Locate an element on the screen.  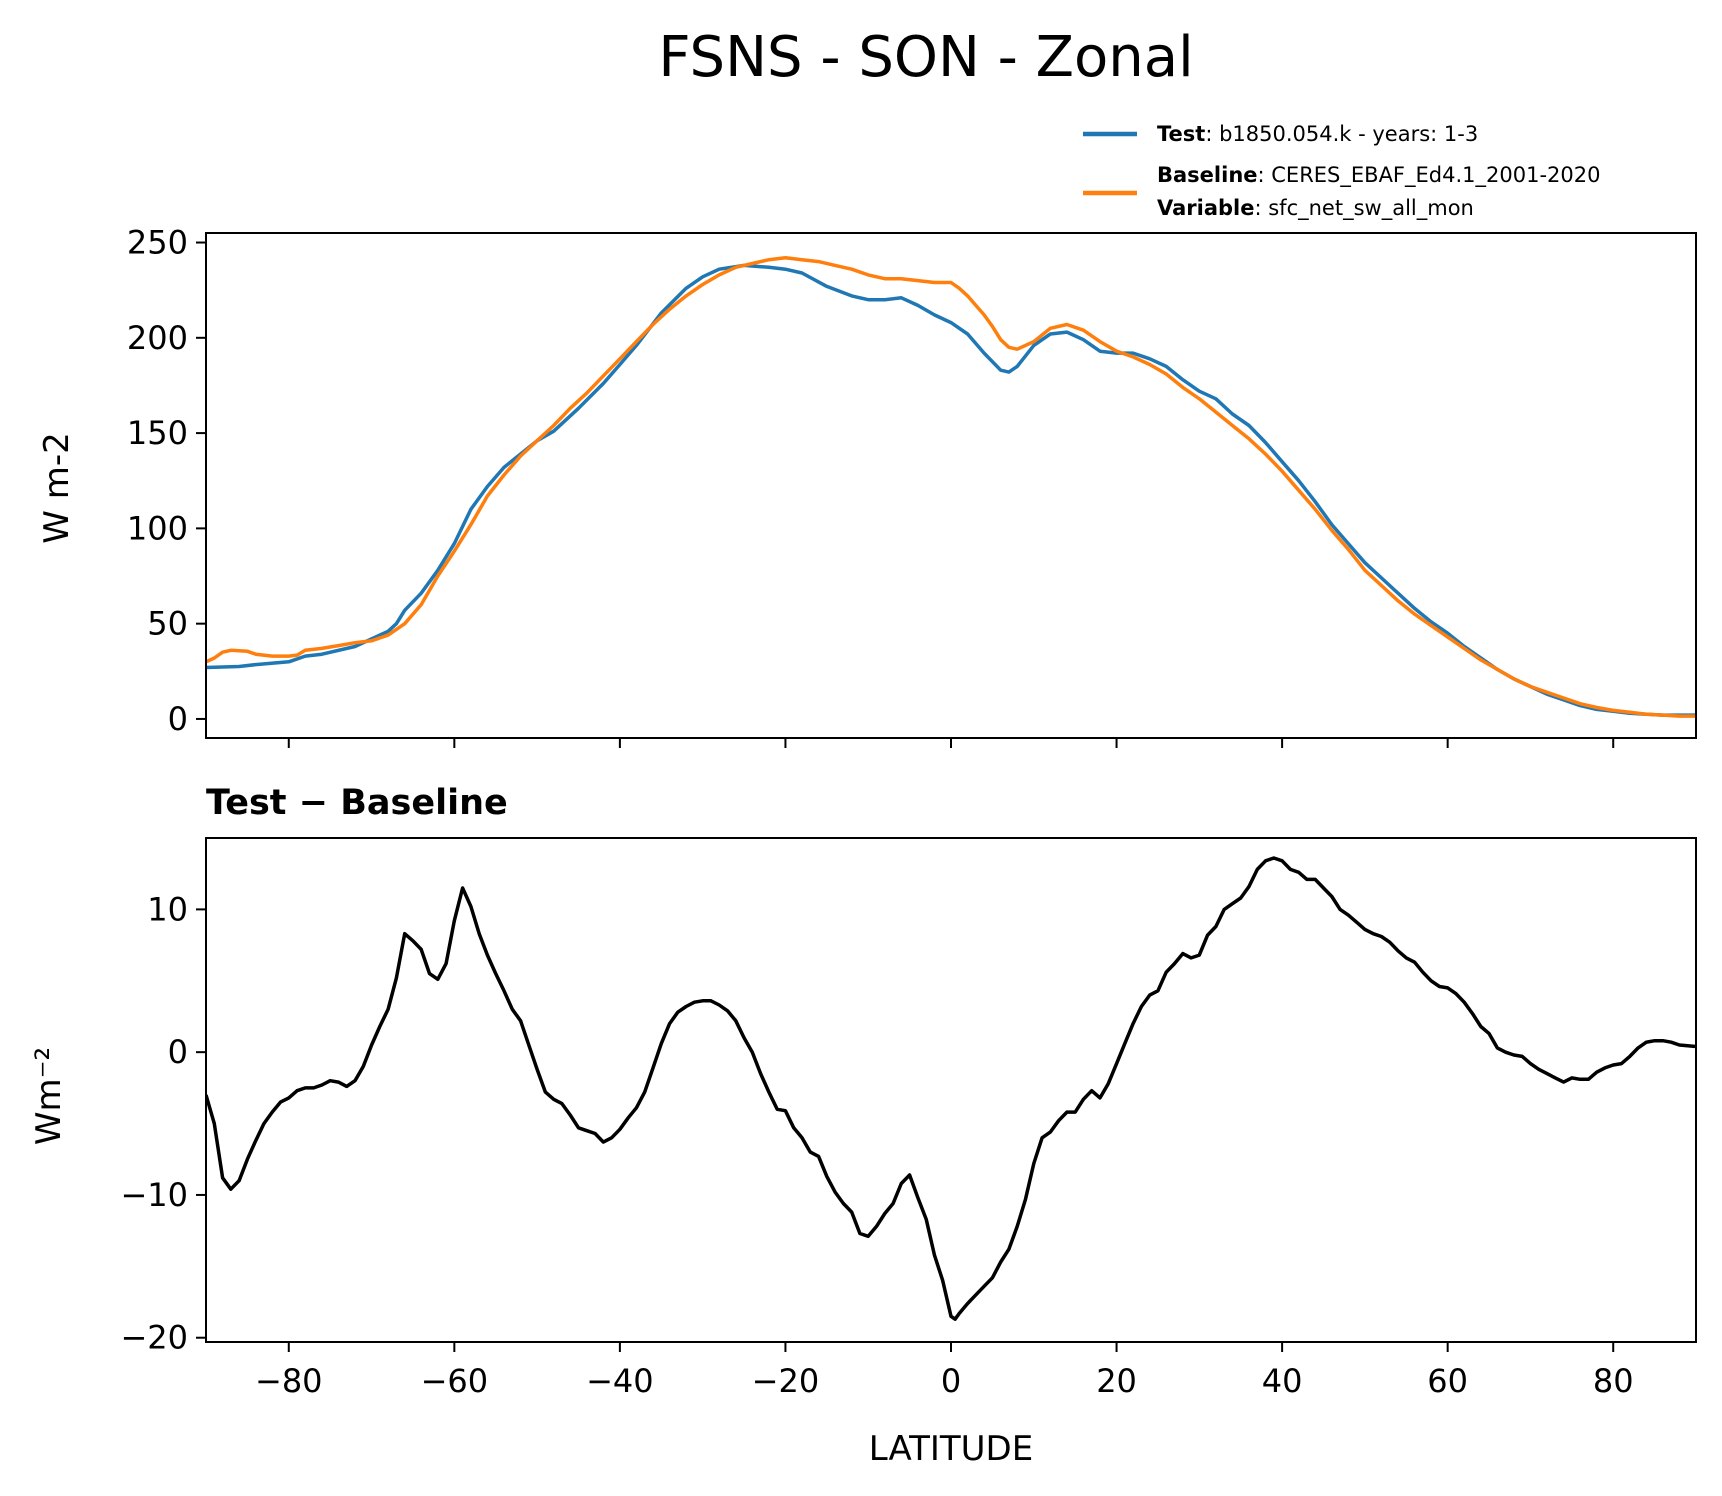
bottom-y-tick-label: 0 is located at coordinates (178, 1052).